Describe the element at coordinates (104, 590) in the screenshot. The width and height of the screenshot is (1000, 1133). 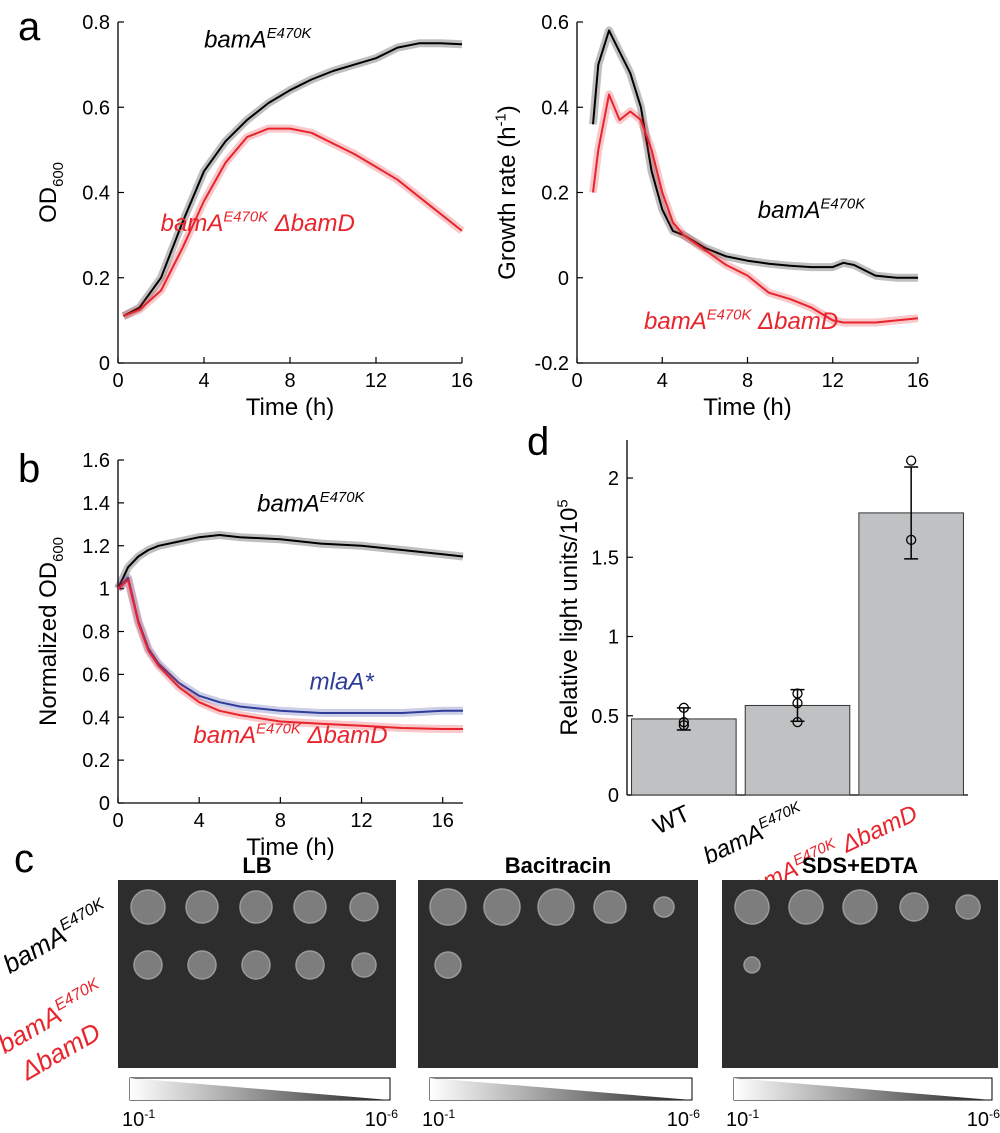
I see `y-tick-label: 1` at that location.